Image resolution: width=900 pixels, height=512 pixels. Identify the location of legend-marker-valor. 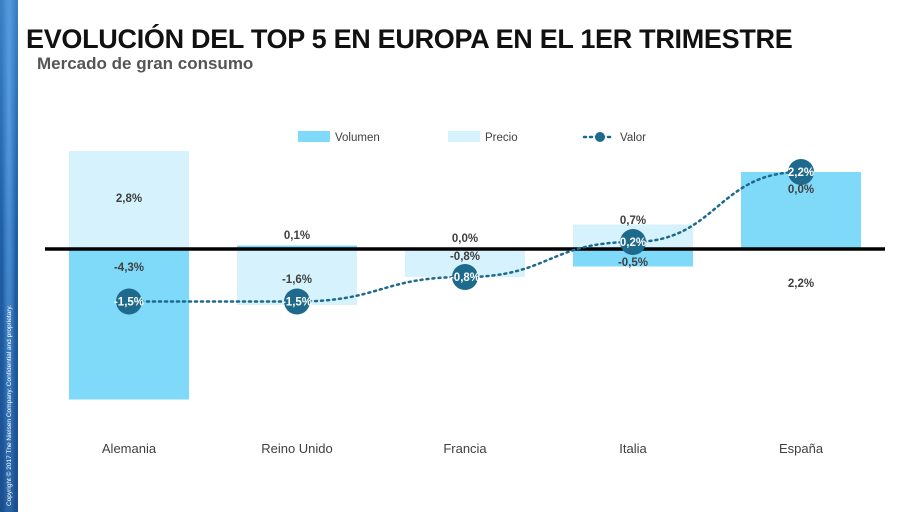
(600, 137).